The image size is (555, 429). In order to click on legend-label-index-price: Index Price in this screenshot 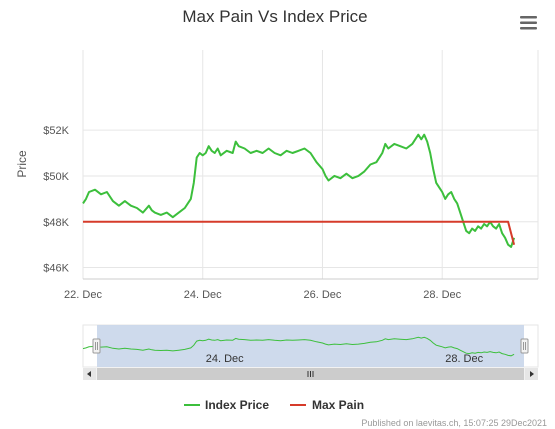, I will do `click(237, 405)`.